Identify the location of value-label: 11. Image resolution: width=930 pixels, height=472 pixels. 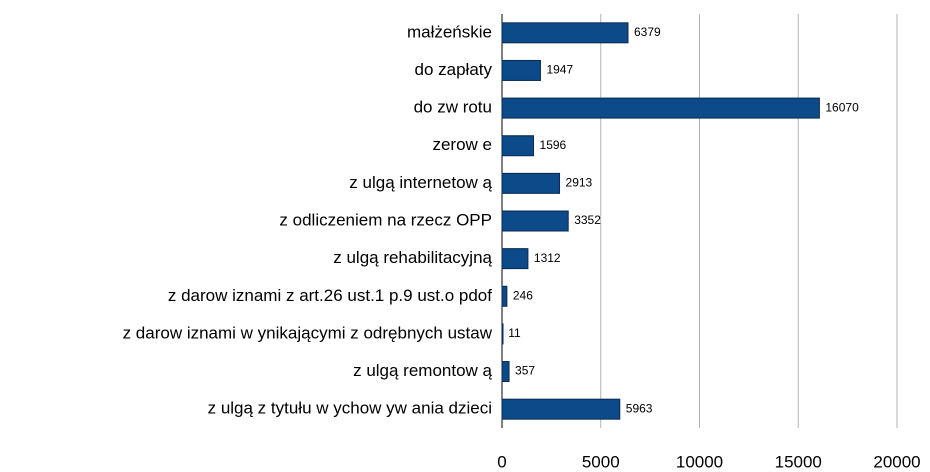
(514, 333).